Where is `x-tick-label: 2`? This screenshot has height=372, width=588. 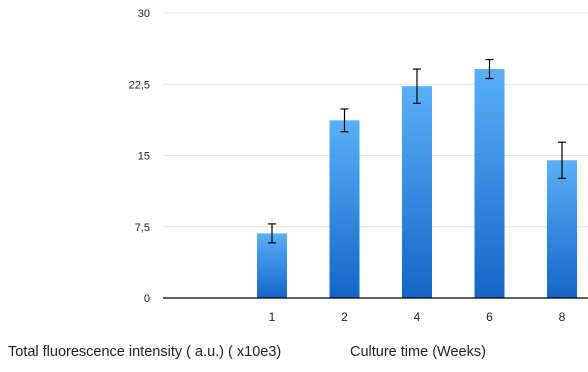 x-tick-label: 2 is located at coordinates (344, 317).